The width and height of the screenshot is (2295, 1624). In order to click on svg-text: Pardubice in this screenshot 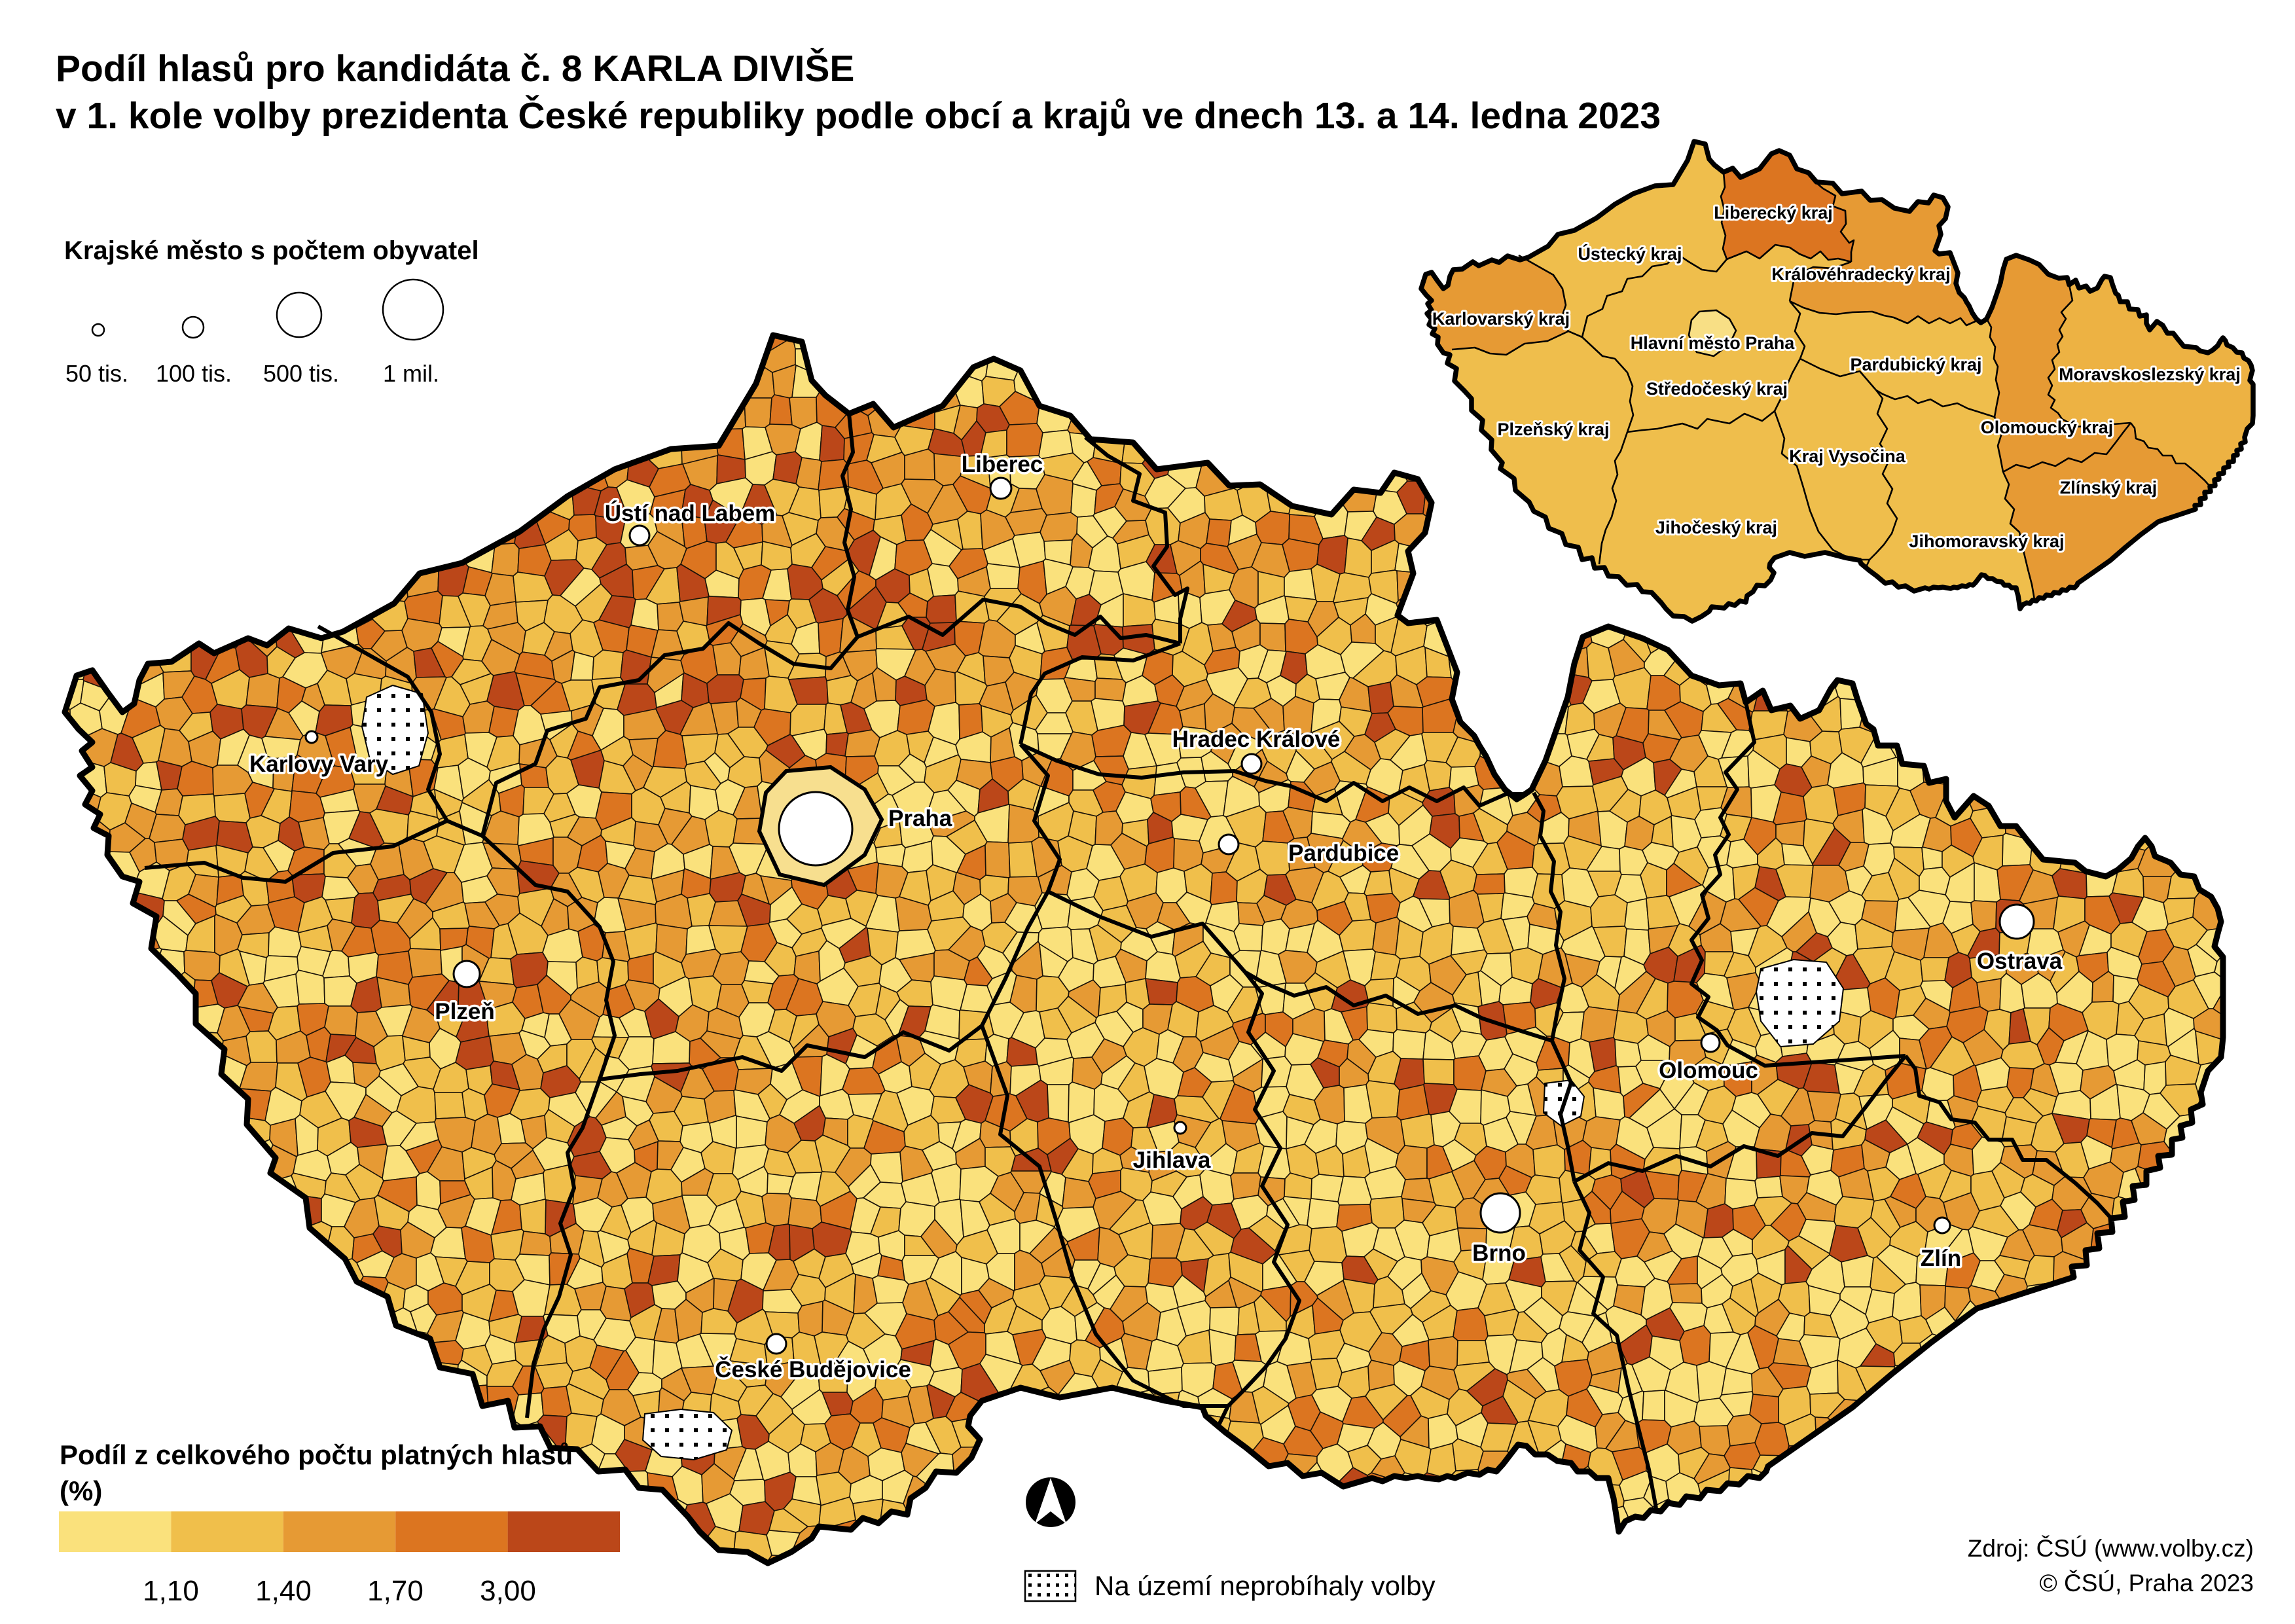, I will do `click(1343, 853)`.